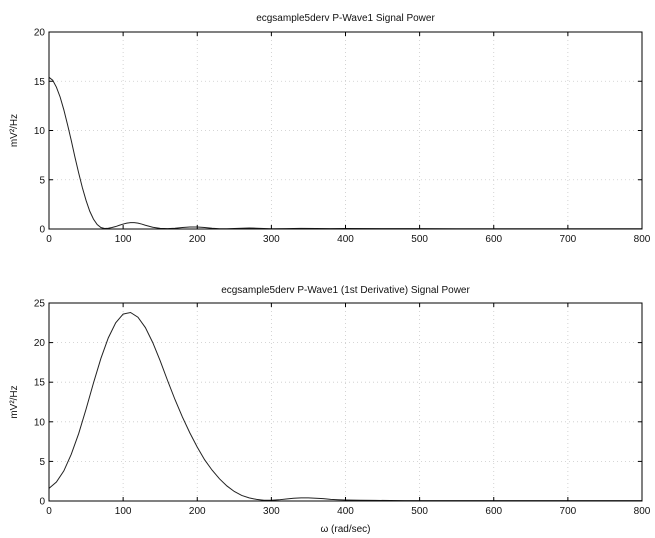 This screenshot has width=655, height=538. Describe the element at coordinates (197, 239) in the screenshot. I see `plot-top-x-tick-label: 200` at that location.